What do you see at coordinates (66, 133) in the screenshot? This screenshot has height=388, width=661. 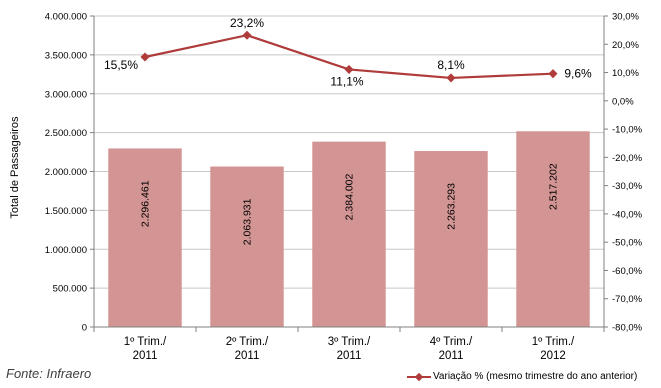 I see `y-tick-label: 2.500.000` at bounding box center [66, 133].